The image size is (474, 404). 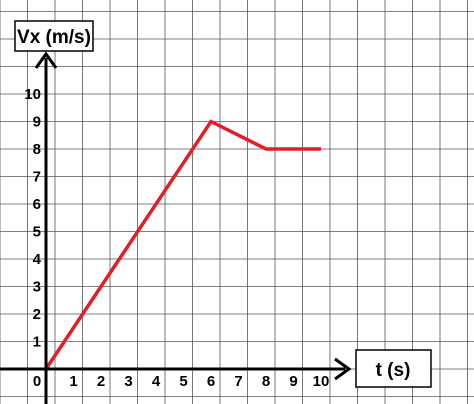 What do you see at coordinates (238, 381) in the screenshot?
I see `x-tick-label: 7` at bounding box center [238, 381].